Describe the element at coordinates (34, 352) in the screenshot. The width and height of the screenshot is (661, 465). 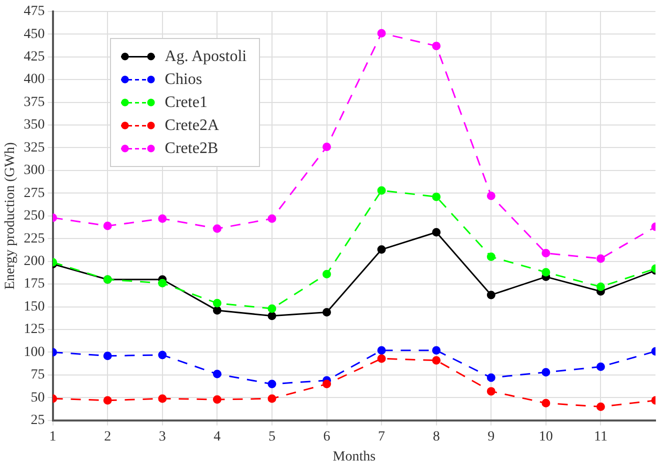
I see `y-tick-label: 100` at that location.